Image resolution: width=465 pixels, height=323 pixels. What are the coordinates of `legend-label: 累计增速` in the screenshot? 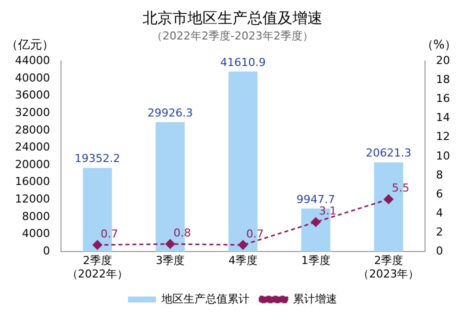 It's located at (315, 299).